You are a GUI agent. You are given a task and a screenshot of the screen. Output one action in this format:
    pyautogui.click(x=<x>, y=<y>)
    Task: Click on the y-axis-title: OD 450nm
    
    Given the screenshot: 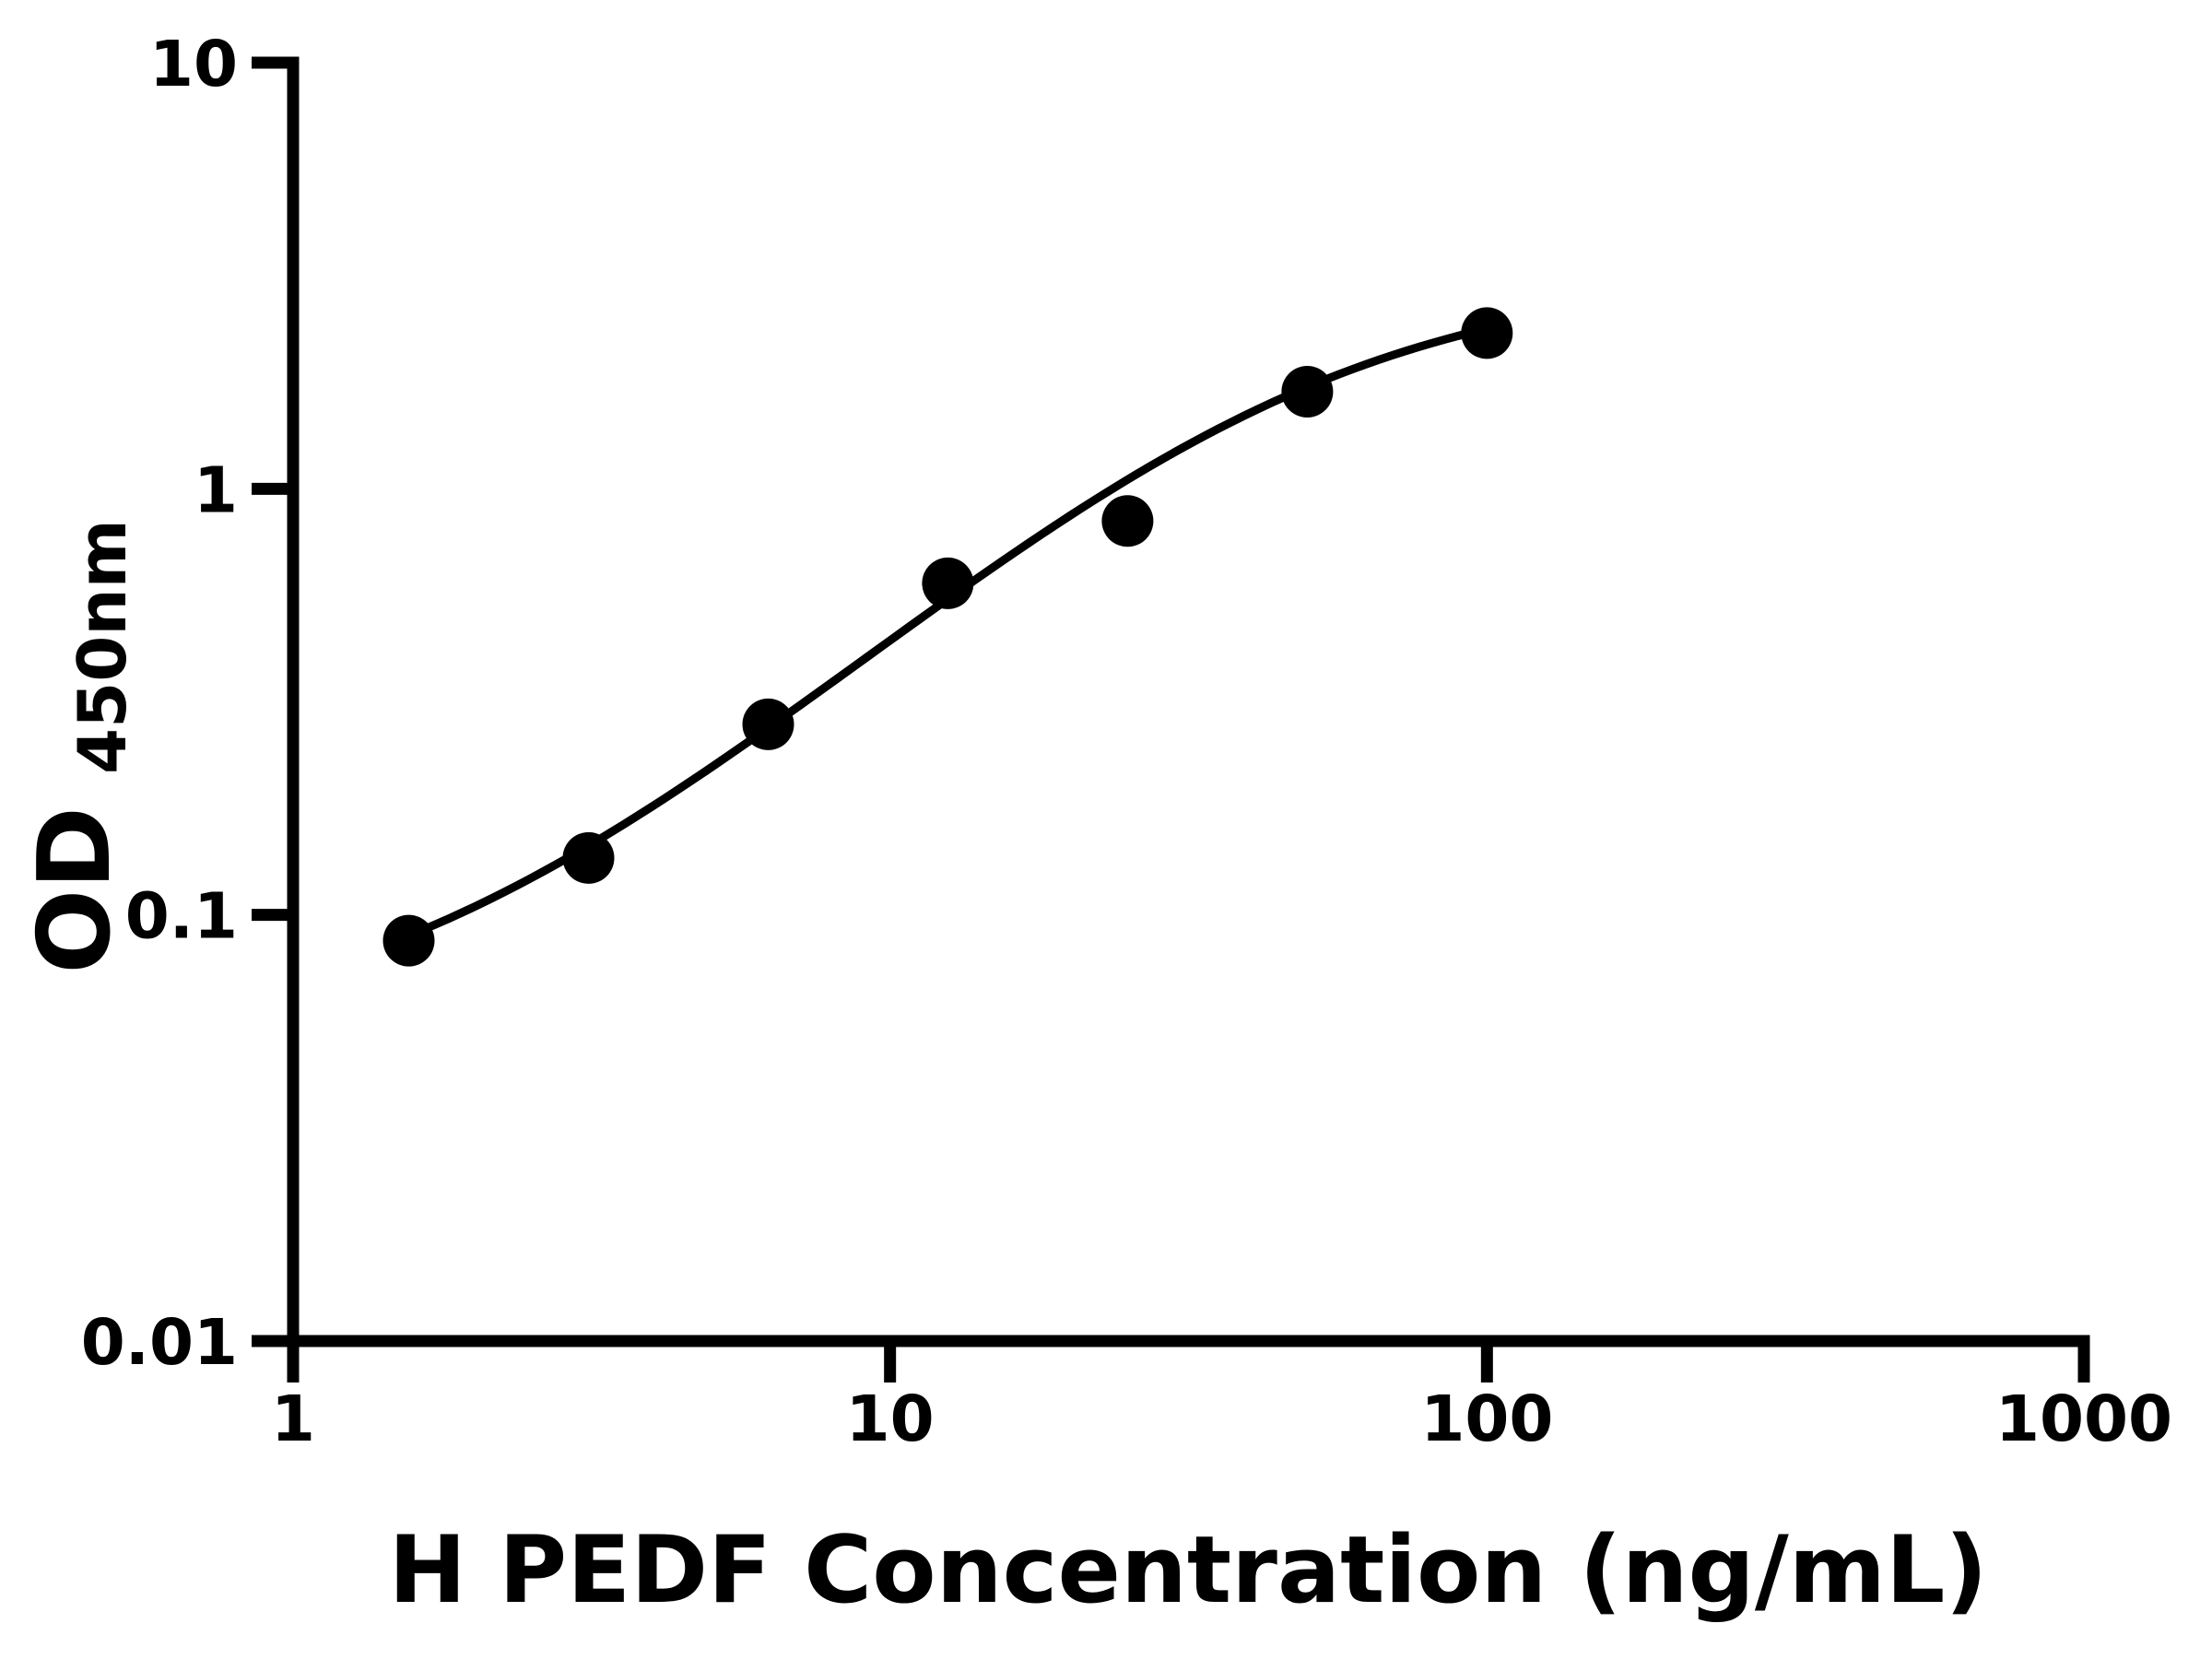 What is the action you would take?
    pyautogui.click(x=79, y=746)
    